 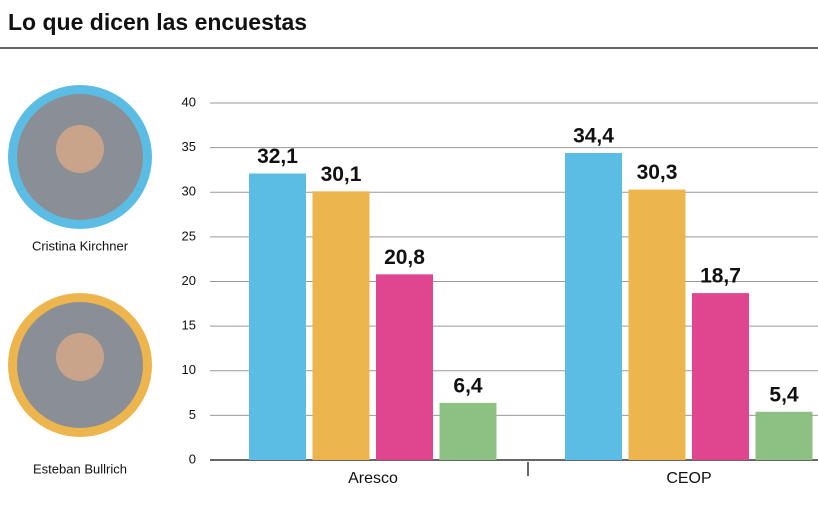 I want to click on value-label: 5,4, so click(x=784, y=394).